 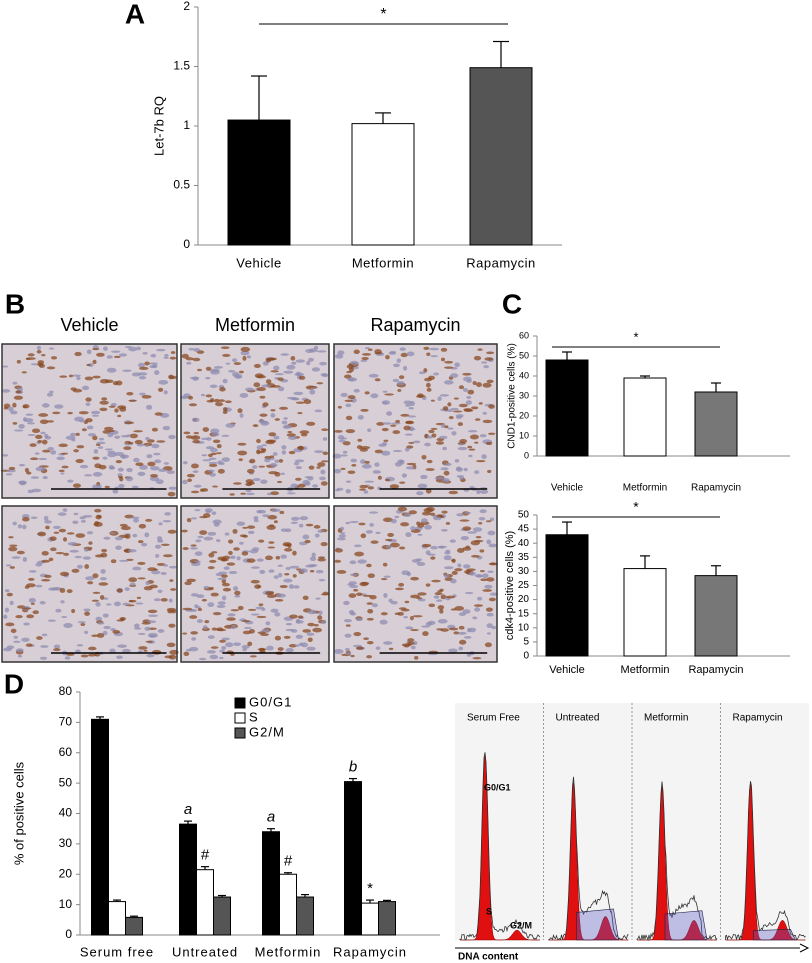 What do you see at coordinates (90, 584) in the screenshot?
I see `histology-image` at bounding box center [90, 584].